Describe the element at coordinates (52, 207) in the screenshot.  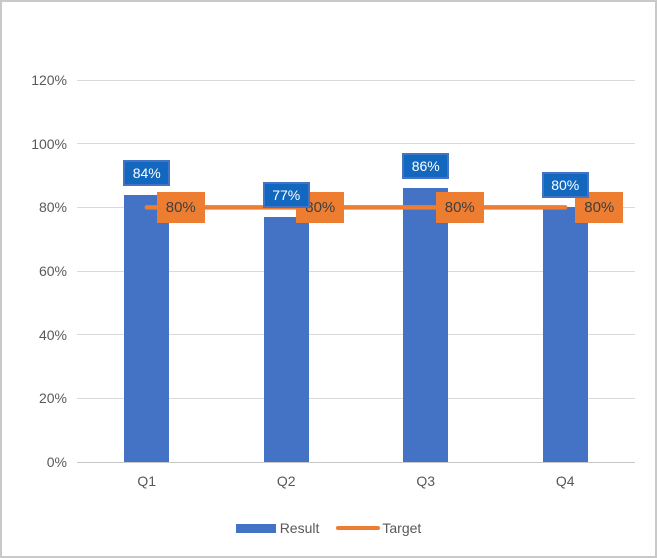
I see `y-axis-tick-label: 80%` at that location.